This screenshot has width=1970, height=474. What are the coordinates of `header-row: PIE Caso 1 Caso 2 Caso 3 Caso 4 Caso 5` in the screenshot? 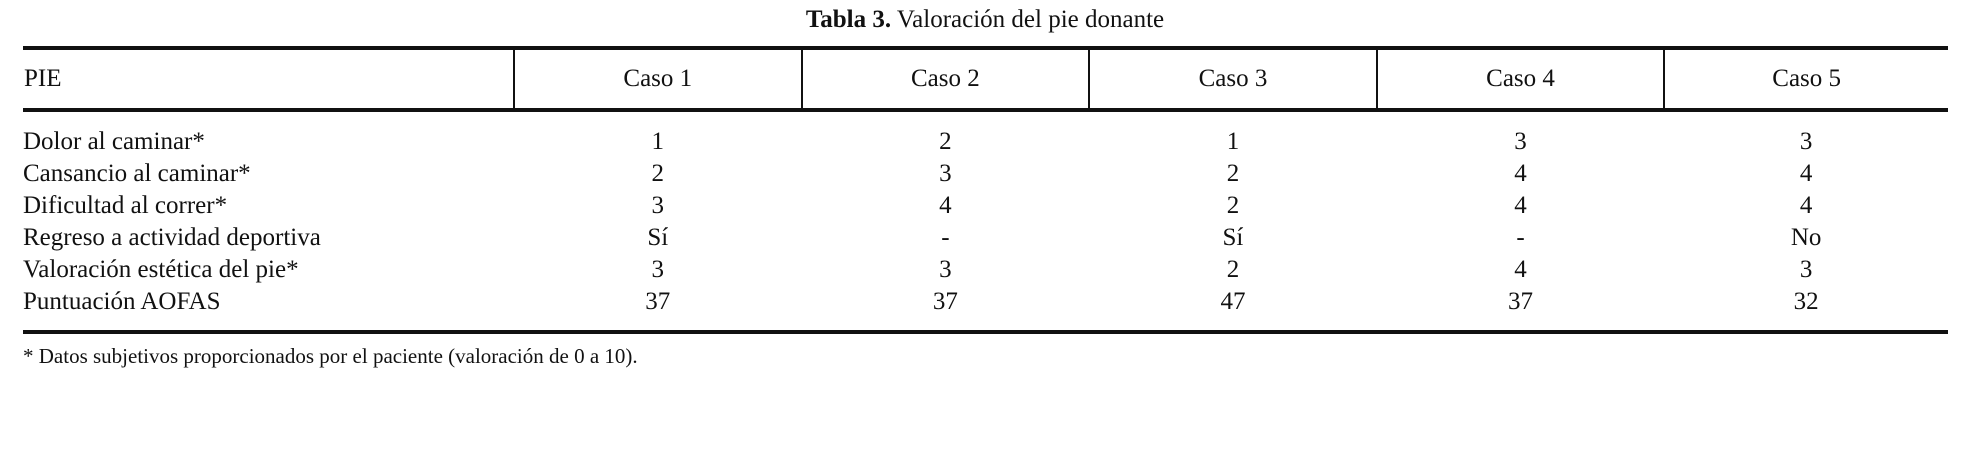 It's located at (985, 79).